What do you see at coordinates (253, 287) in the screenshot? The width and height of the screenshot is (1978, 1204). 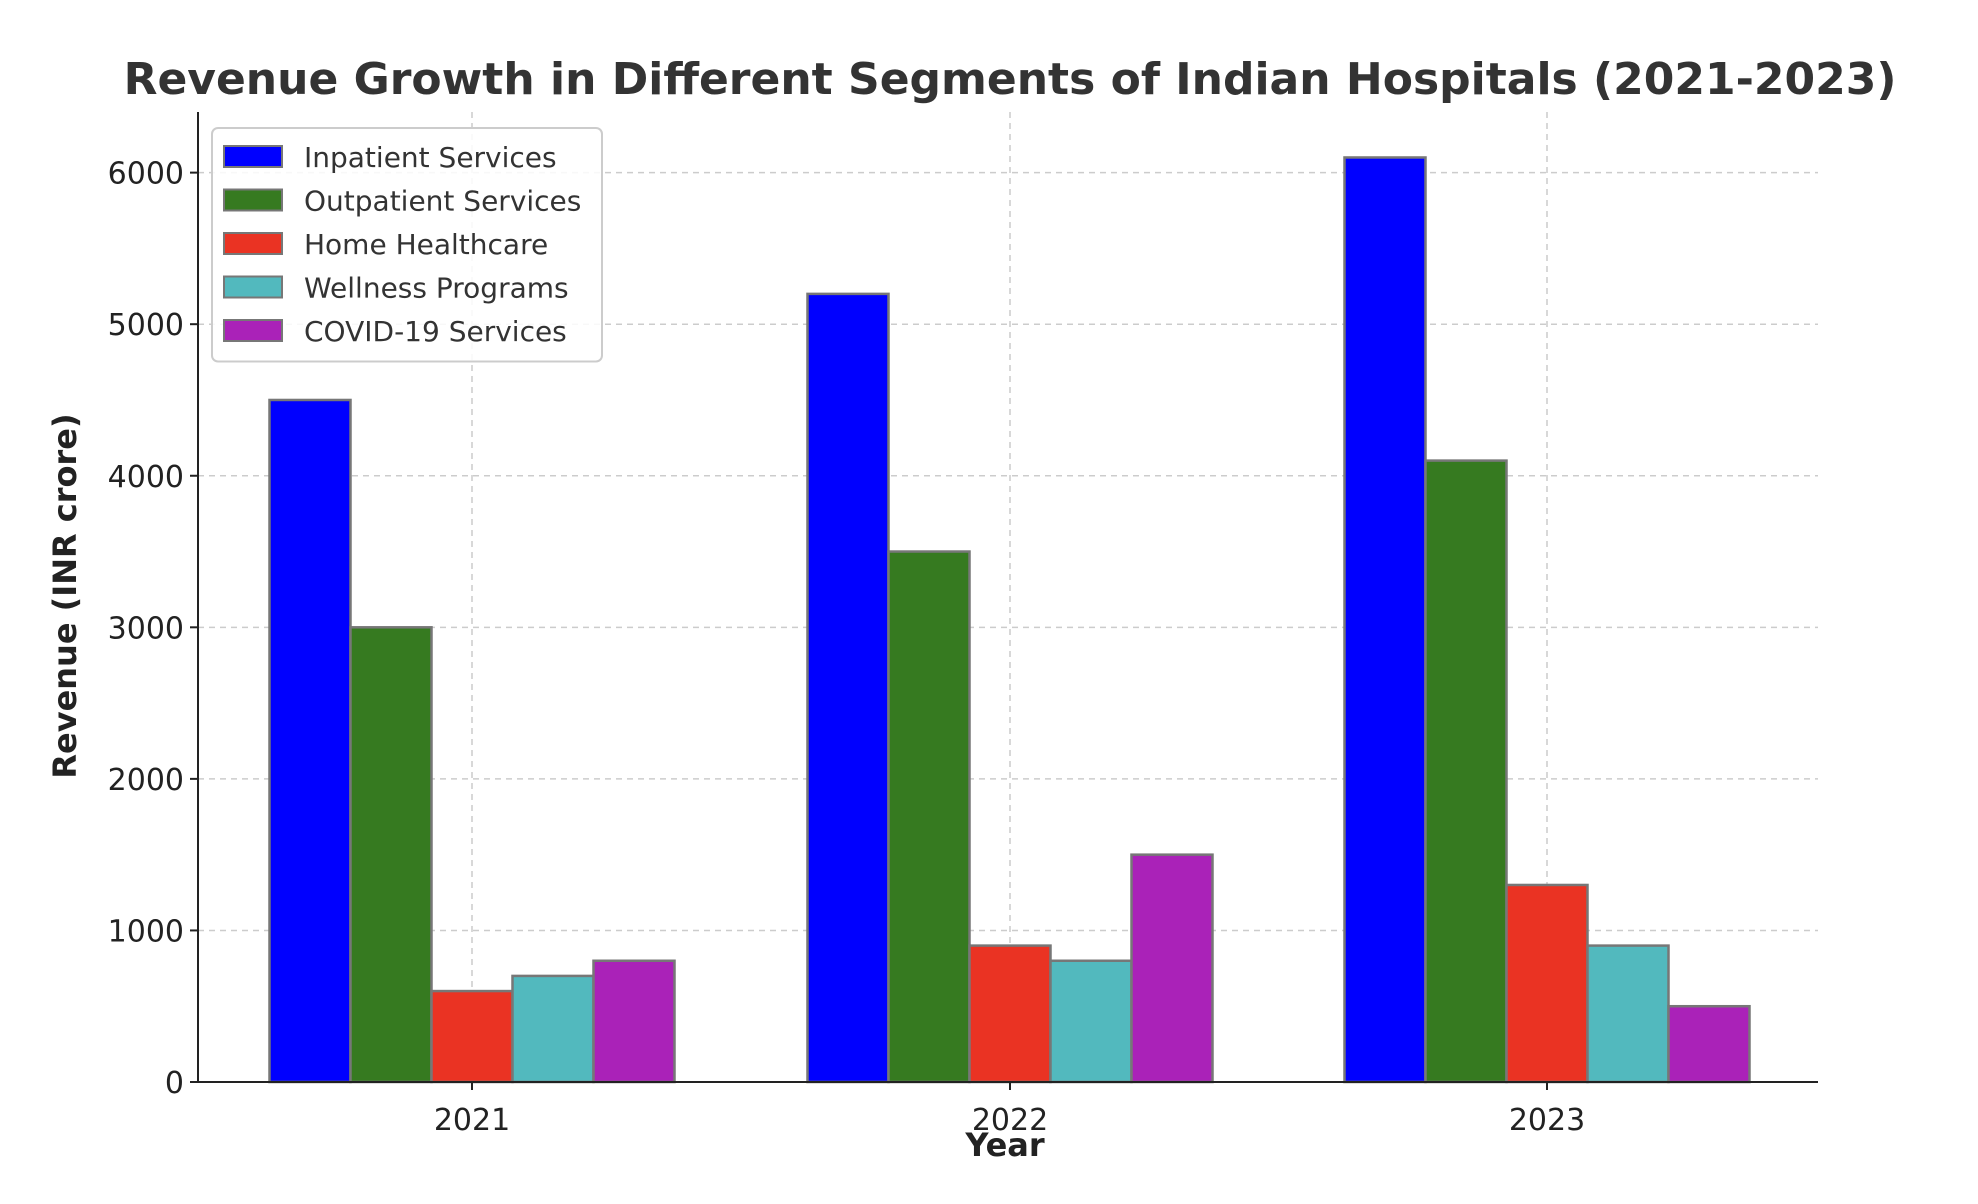 I see `legend-swatch-wellness-programs` at bounding box center [253, 287].